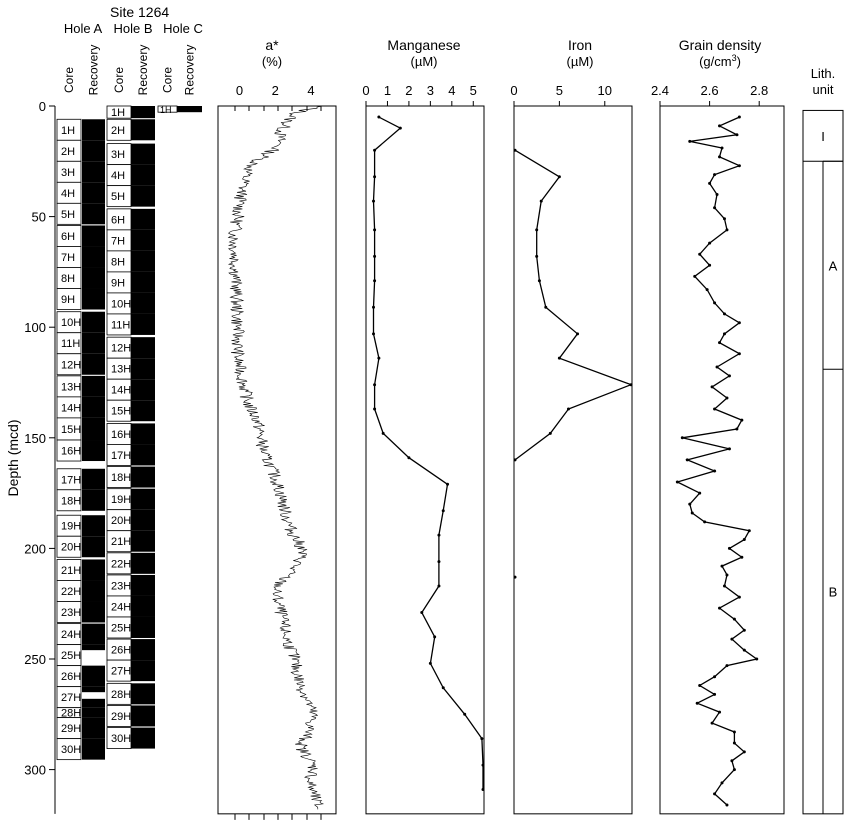 This screenshot has height=830, width=848. I want to click on core-label: 5H, so click(68, 215).